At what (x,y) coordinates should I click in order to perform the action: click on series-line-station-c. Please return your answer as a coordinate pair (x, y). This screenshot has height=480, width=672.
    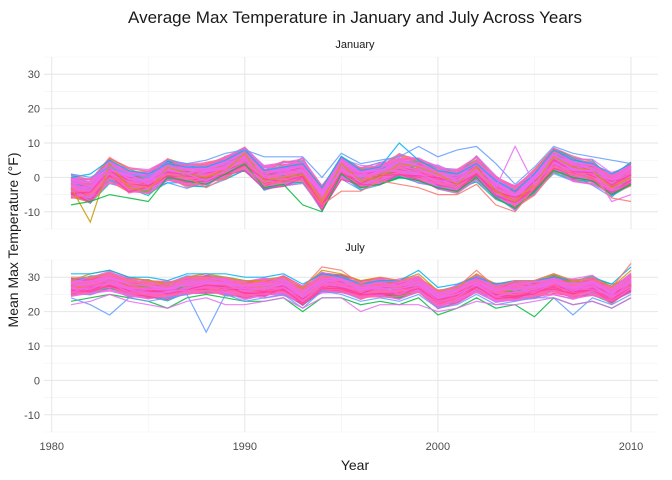
    Looking at the image, I should click on (351, 167).